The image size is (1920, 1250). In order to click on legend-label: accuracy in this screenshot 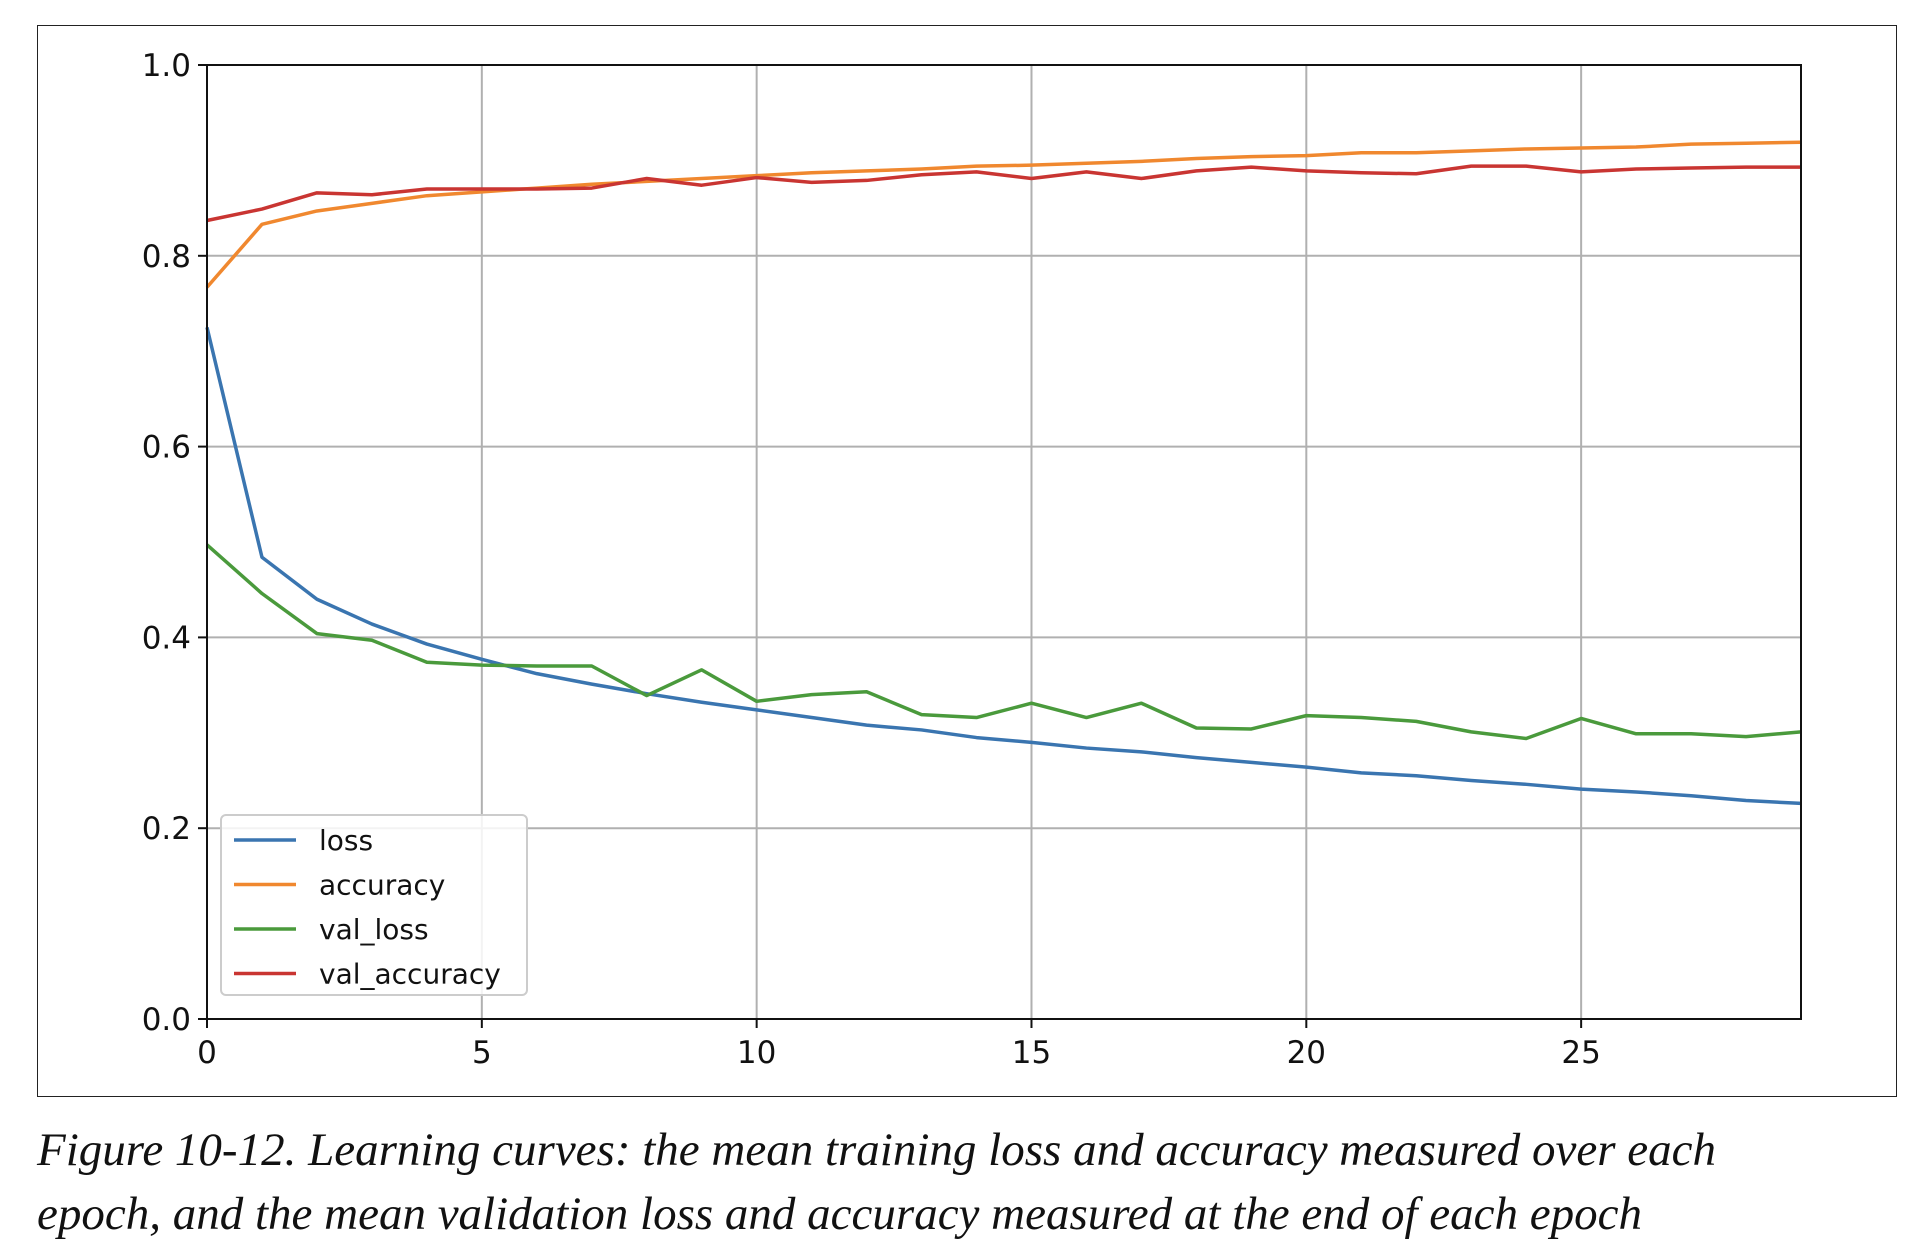, I will do `click(382, 885)`.